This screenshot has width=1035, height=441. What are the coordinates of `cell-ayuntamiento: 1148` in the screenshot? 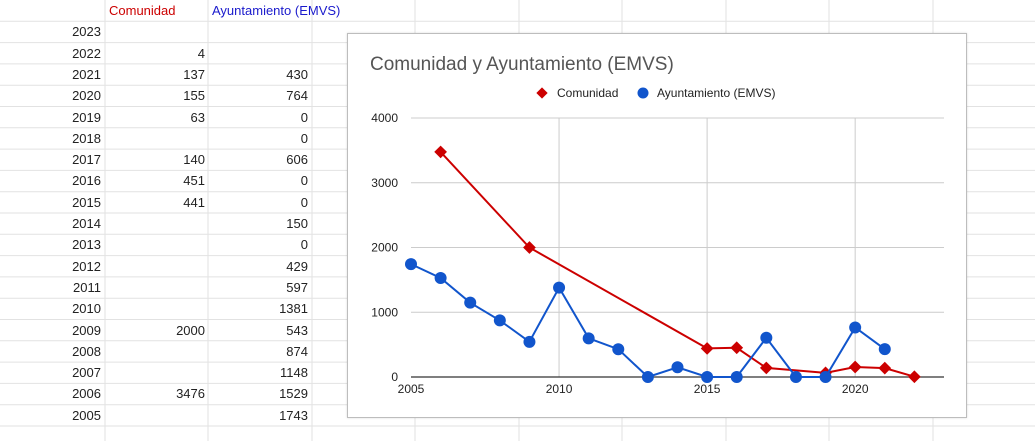 It's located at (294, 373).